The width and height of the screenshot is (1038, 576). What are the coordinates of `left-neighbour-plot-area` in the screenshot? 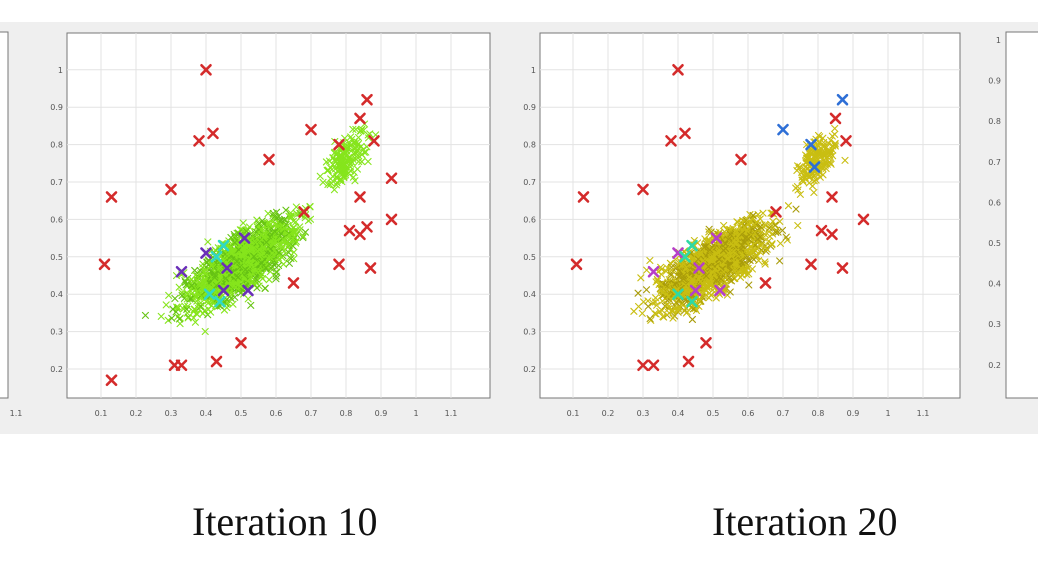 It's located at (4, 215).